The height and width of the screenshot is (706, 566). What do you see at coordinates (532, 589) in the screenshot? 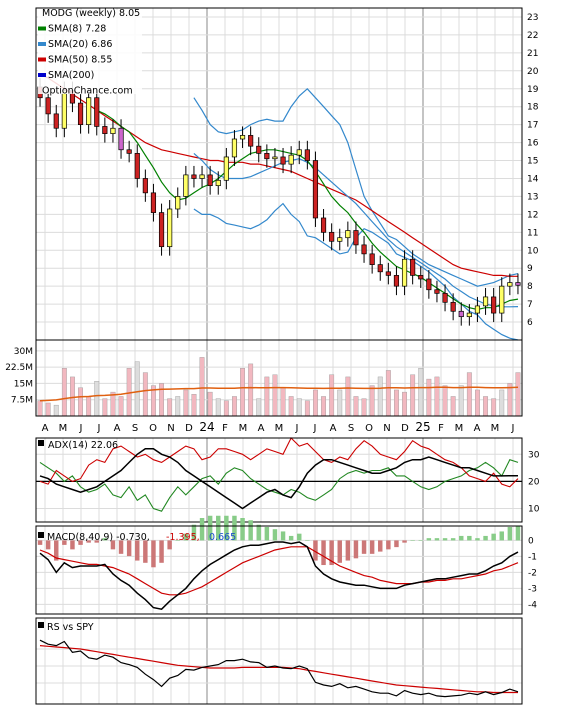
I see `macd-ytick-label: -3` at bounding box center [532, 589].